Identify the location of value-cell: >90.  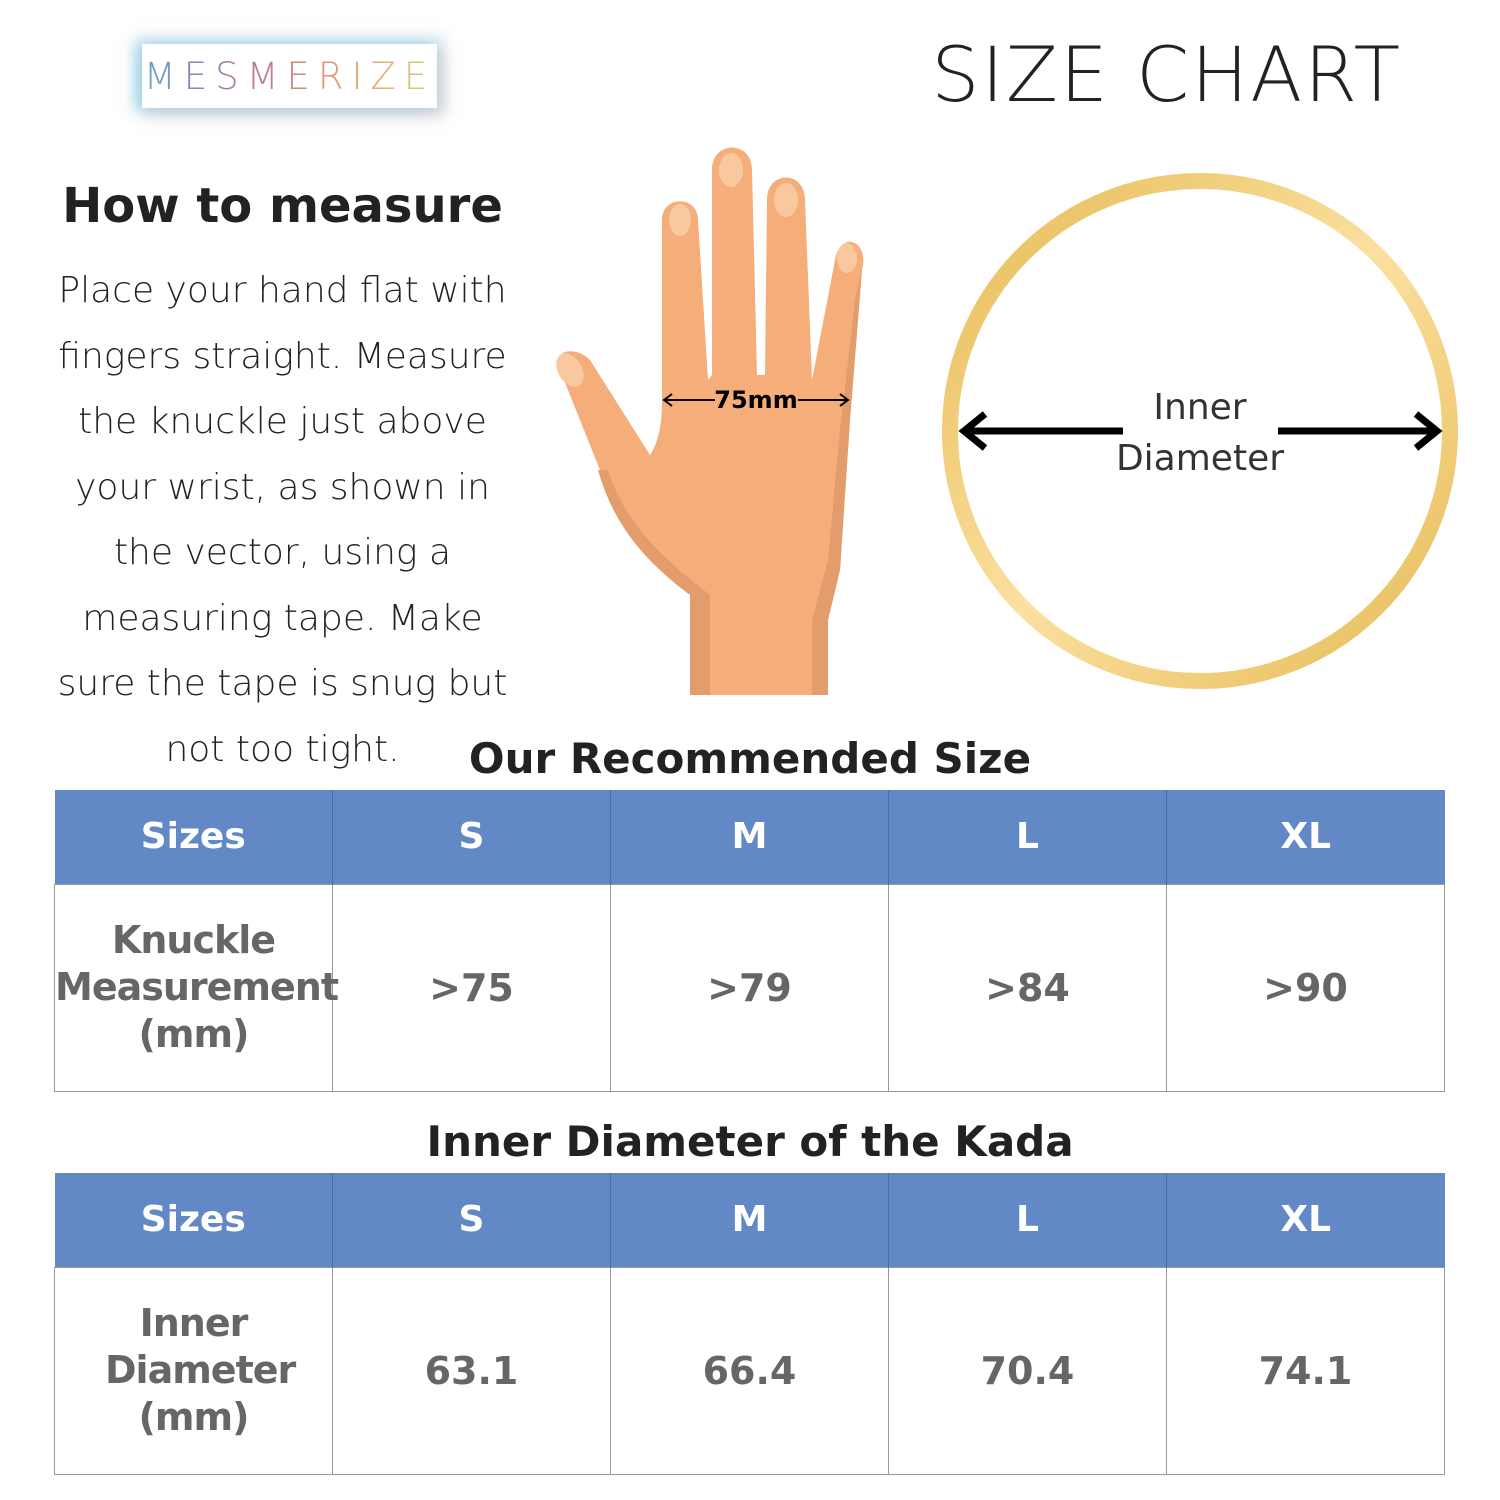
(1305, 987).